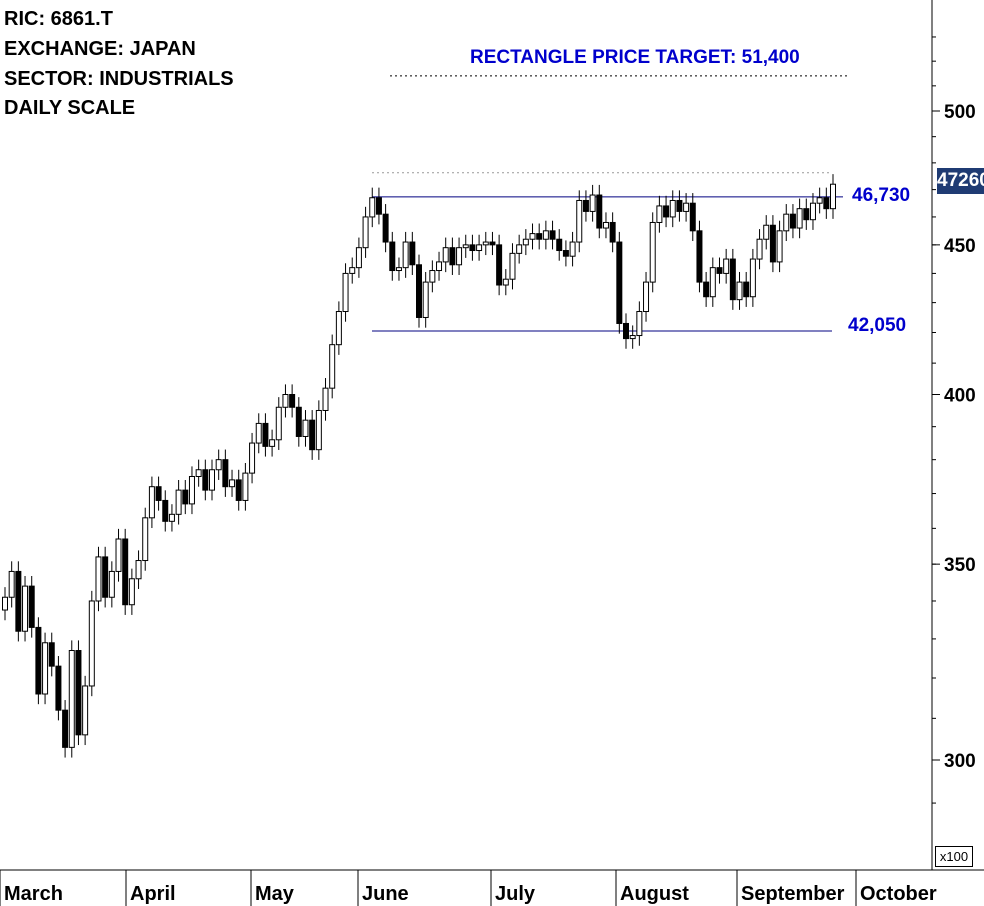 The image size is (984, 906). I want to click on multiplier-box: x100, so click(954, 856).